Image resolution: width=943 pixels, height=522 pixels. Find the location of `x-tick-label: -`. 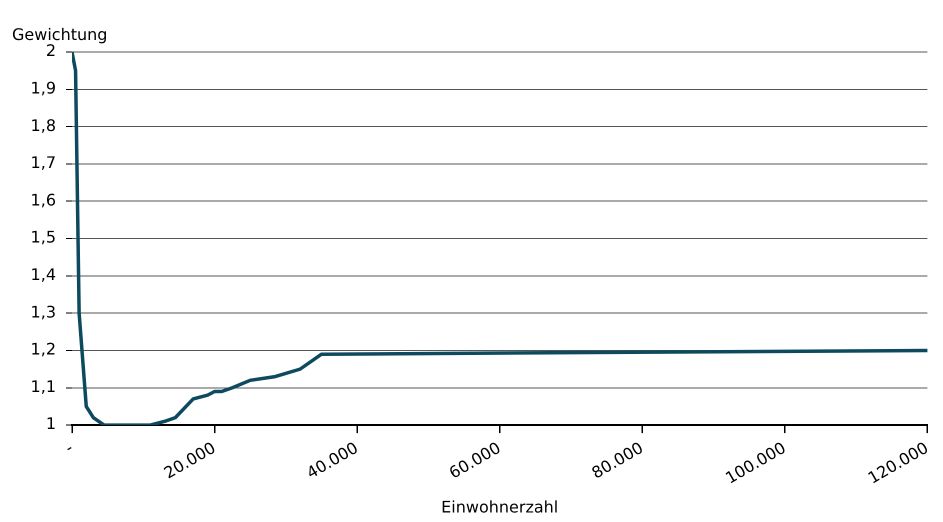

x-tick-label: - is located at coordinates (69, 448).